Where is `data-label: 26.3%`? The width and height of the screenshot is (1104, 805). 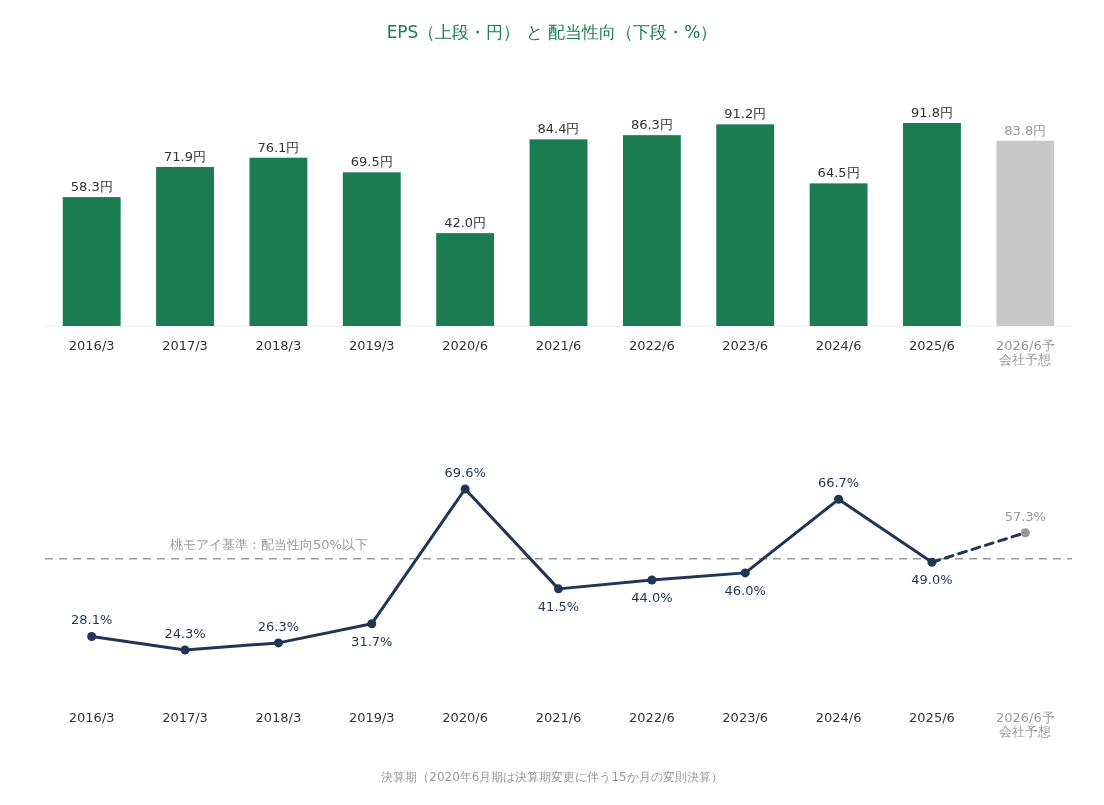
data-label: 26.3% is located at coordinates (278, 626).